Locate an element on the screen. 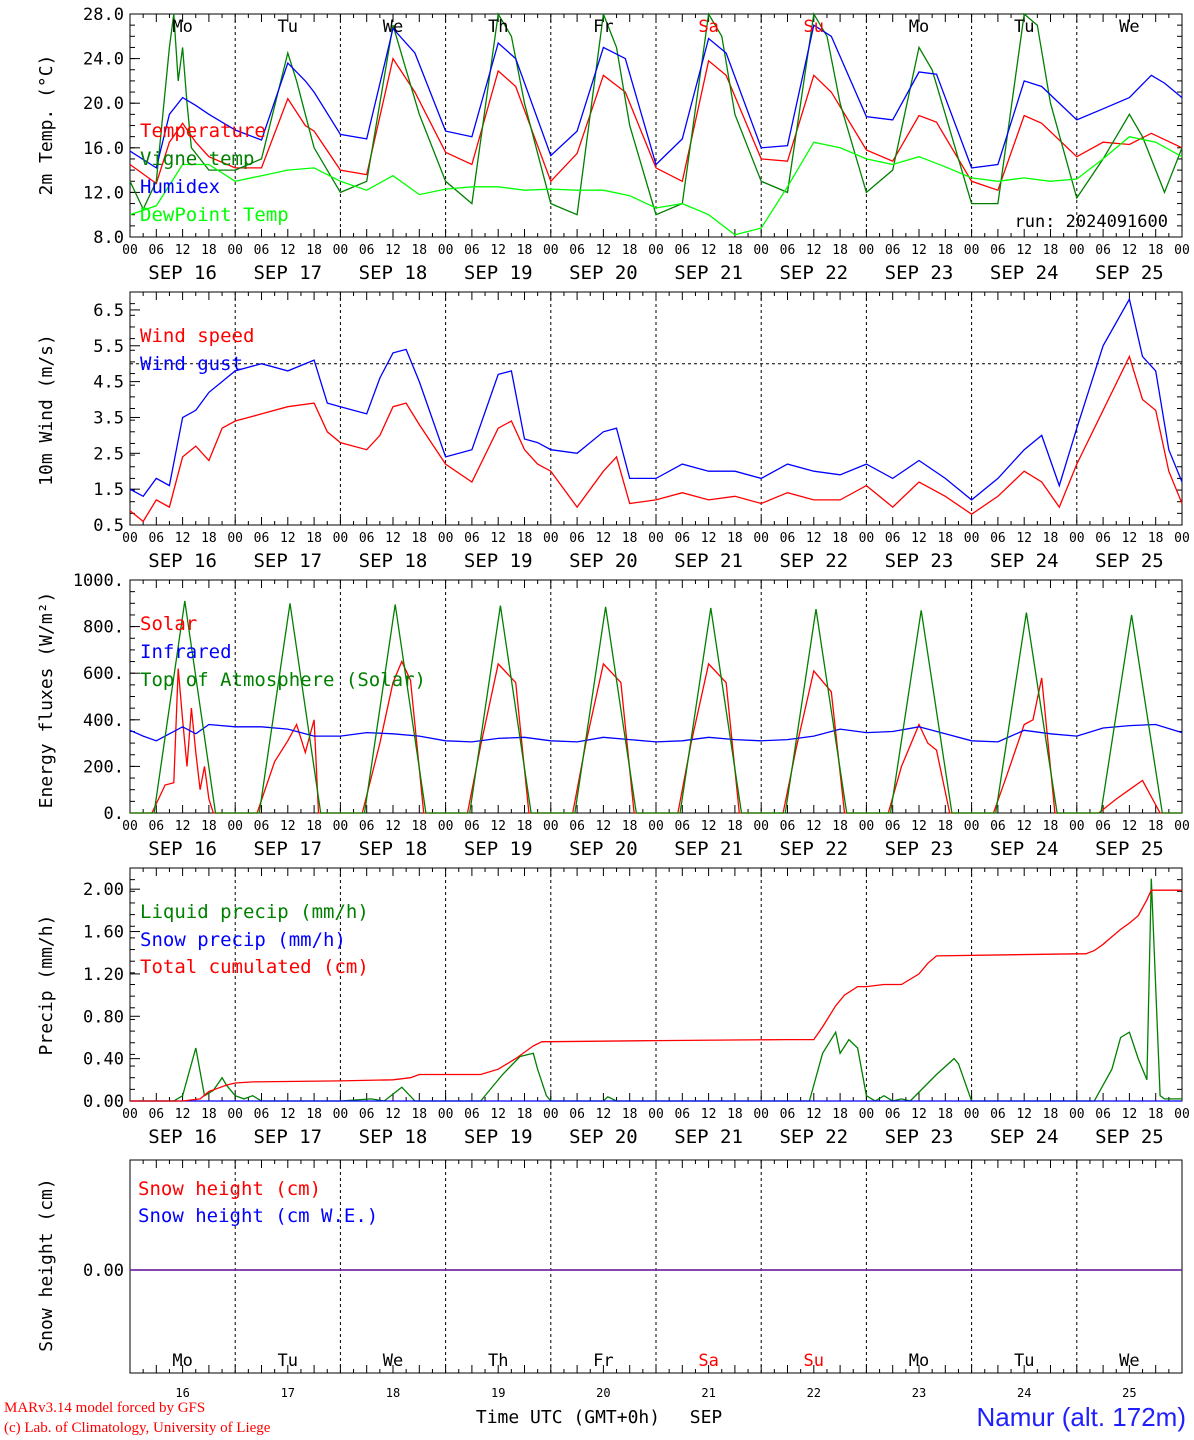 The width and height of the screenshot is (1194, 1440). y-tick-label: 6.5 is located at coordinates (108, 311).